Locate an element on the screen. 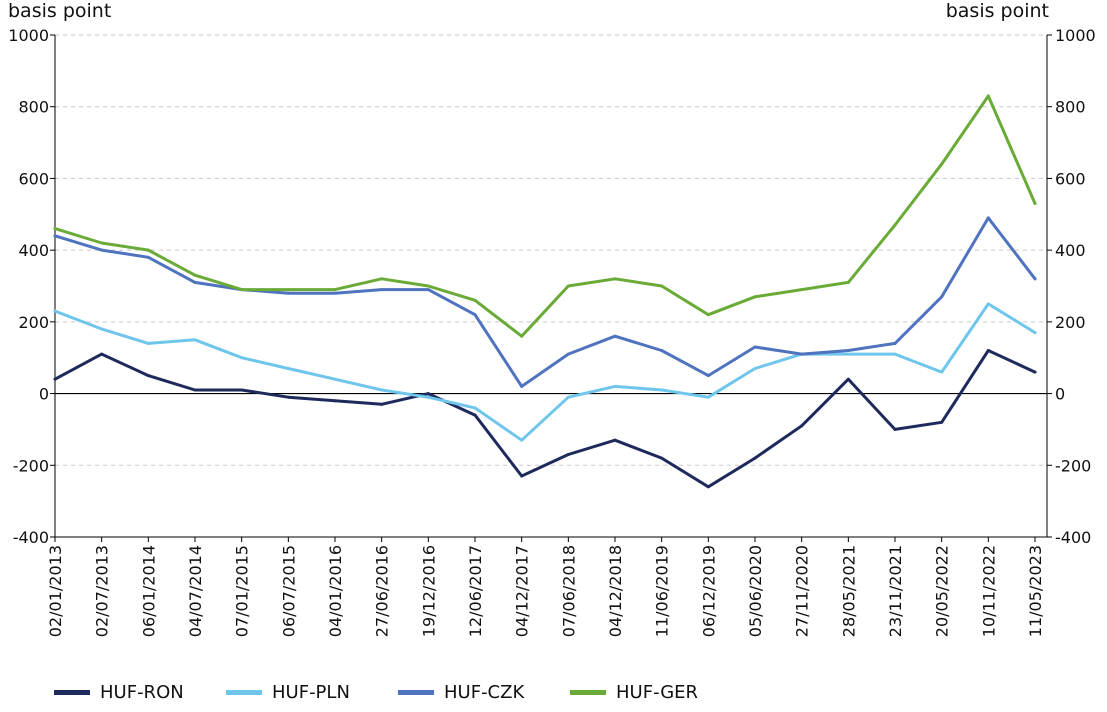  x-tick-label: 06/12/2019 is located at coordinates (708, 591).